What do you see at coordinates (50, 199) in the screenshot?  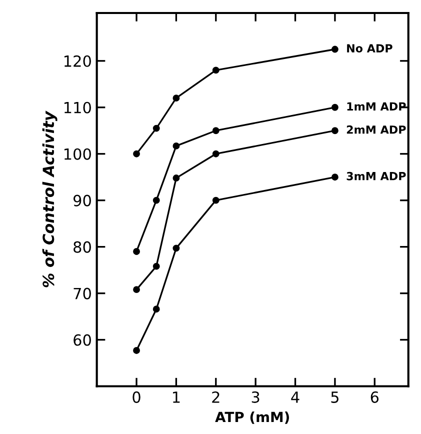 I see `y-axis-title: % of Control Activity` at bounding box center [50, 199].